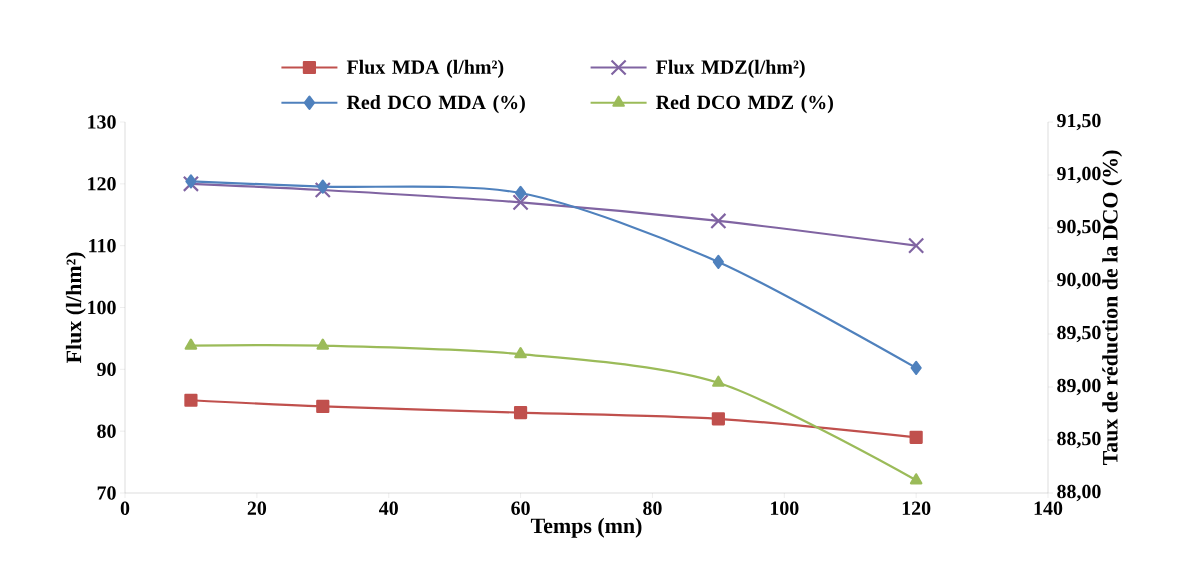 The width and height of the screenshot is (1188, 579). What do you see at coordinates (75, 308) in the screenshot?
I see `y-axis-title: Flux (l/hm²)` at bounding box center [75, 308].